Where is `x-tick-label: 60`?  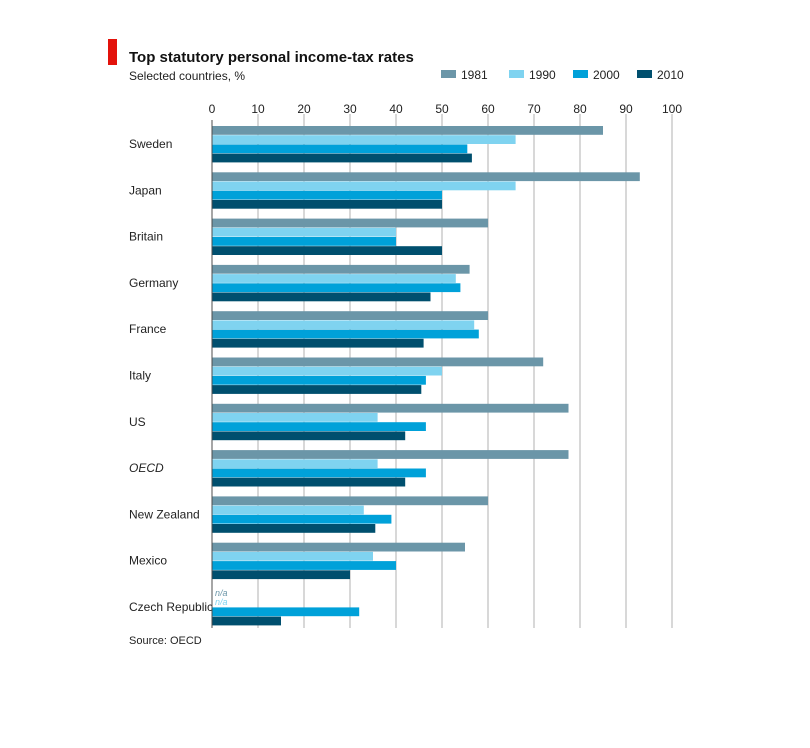
x-tick-label: 60 is located at coordinates (488, 109).